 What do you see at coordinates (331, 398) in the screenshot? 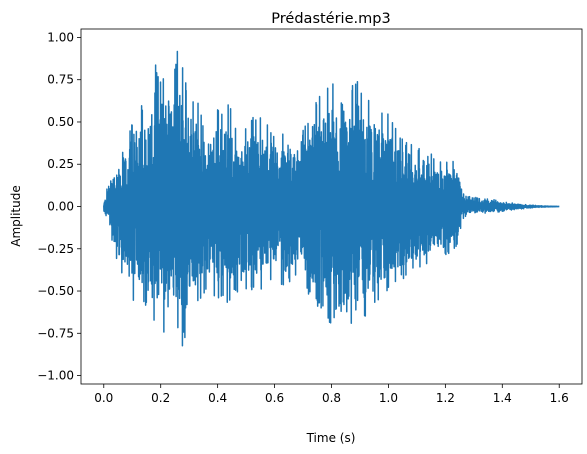
I see `x-tick-label: 0.8` at bounding box center [331, 398].